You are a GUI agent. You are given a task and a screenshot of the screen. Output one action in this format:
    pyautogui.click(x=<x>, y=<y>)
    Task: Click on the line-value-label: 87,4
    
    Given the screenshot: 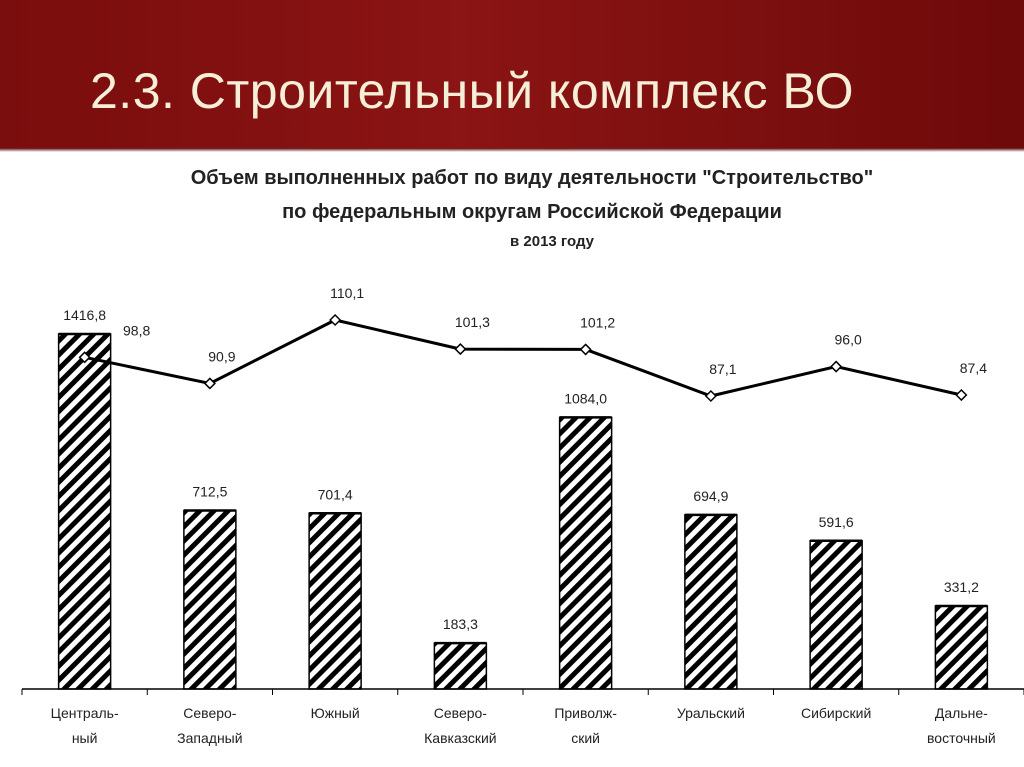 What is the action you would take?
    pyautogui.click(x=973, y=368)
    